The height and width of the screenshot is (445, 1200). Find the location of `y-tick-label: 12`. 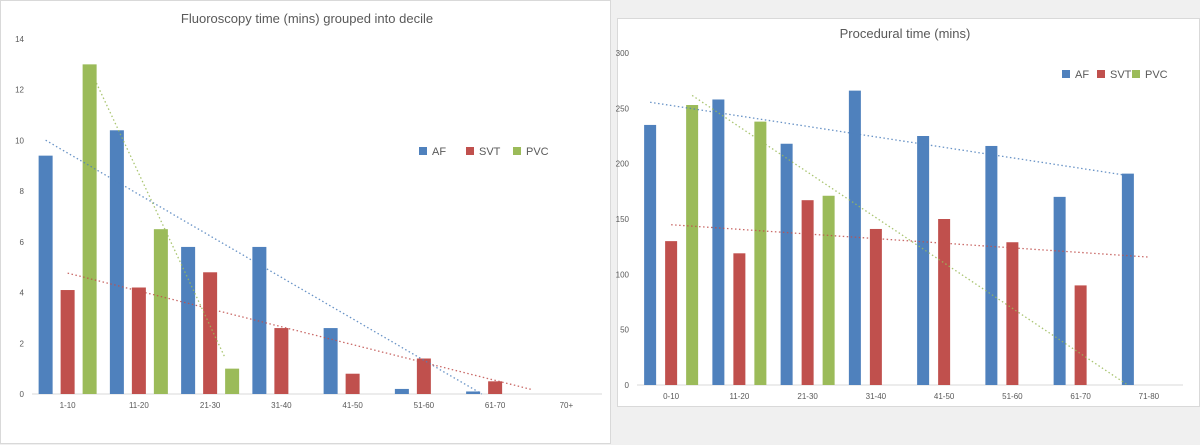

y-tick-label: 12 is located at coordinates (19, 90).